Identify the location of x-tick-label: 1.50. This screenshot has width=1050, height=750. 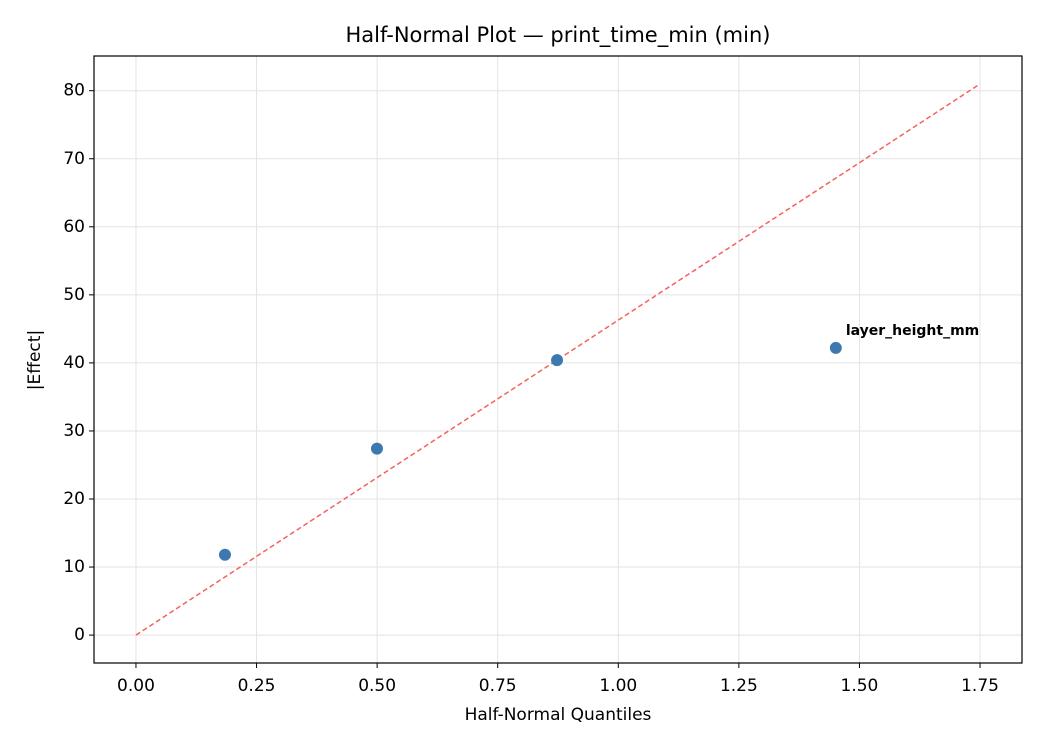
(860, 686).